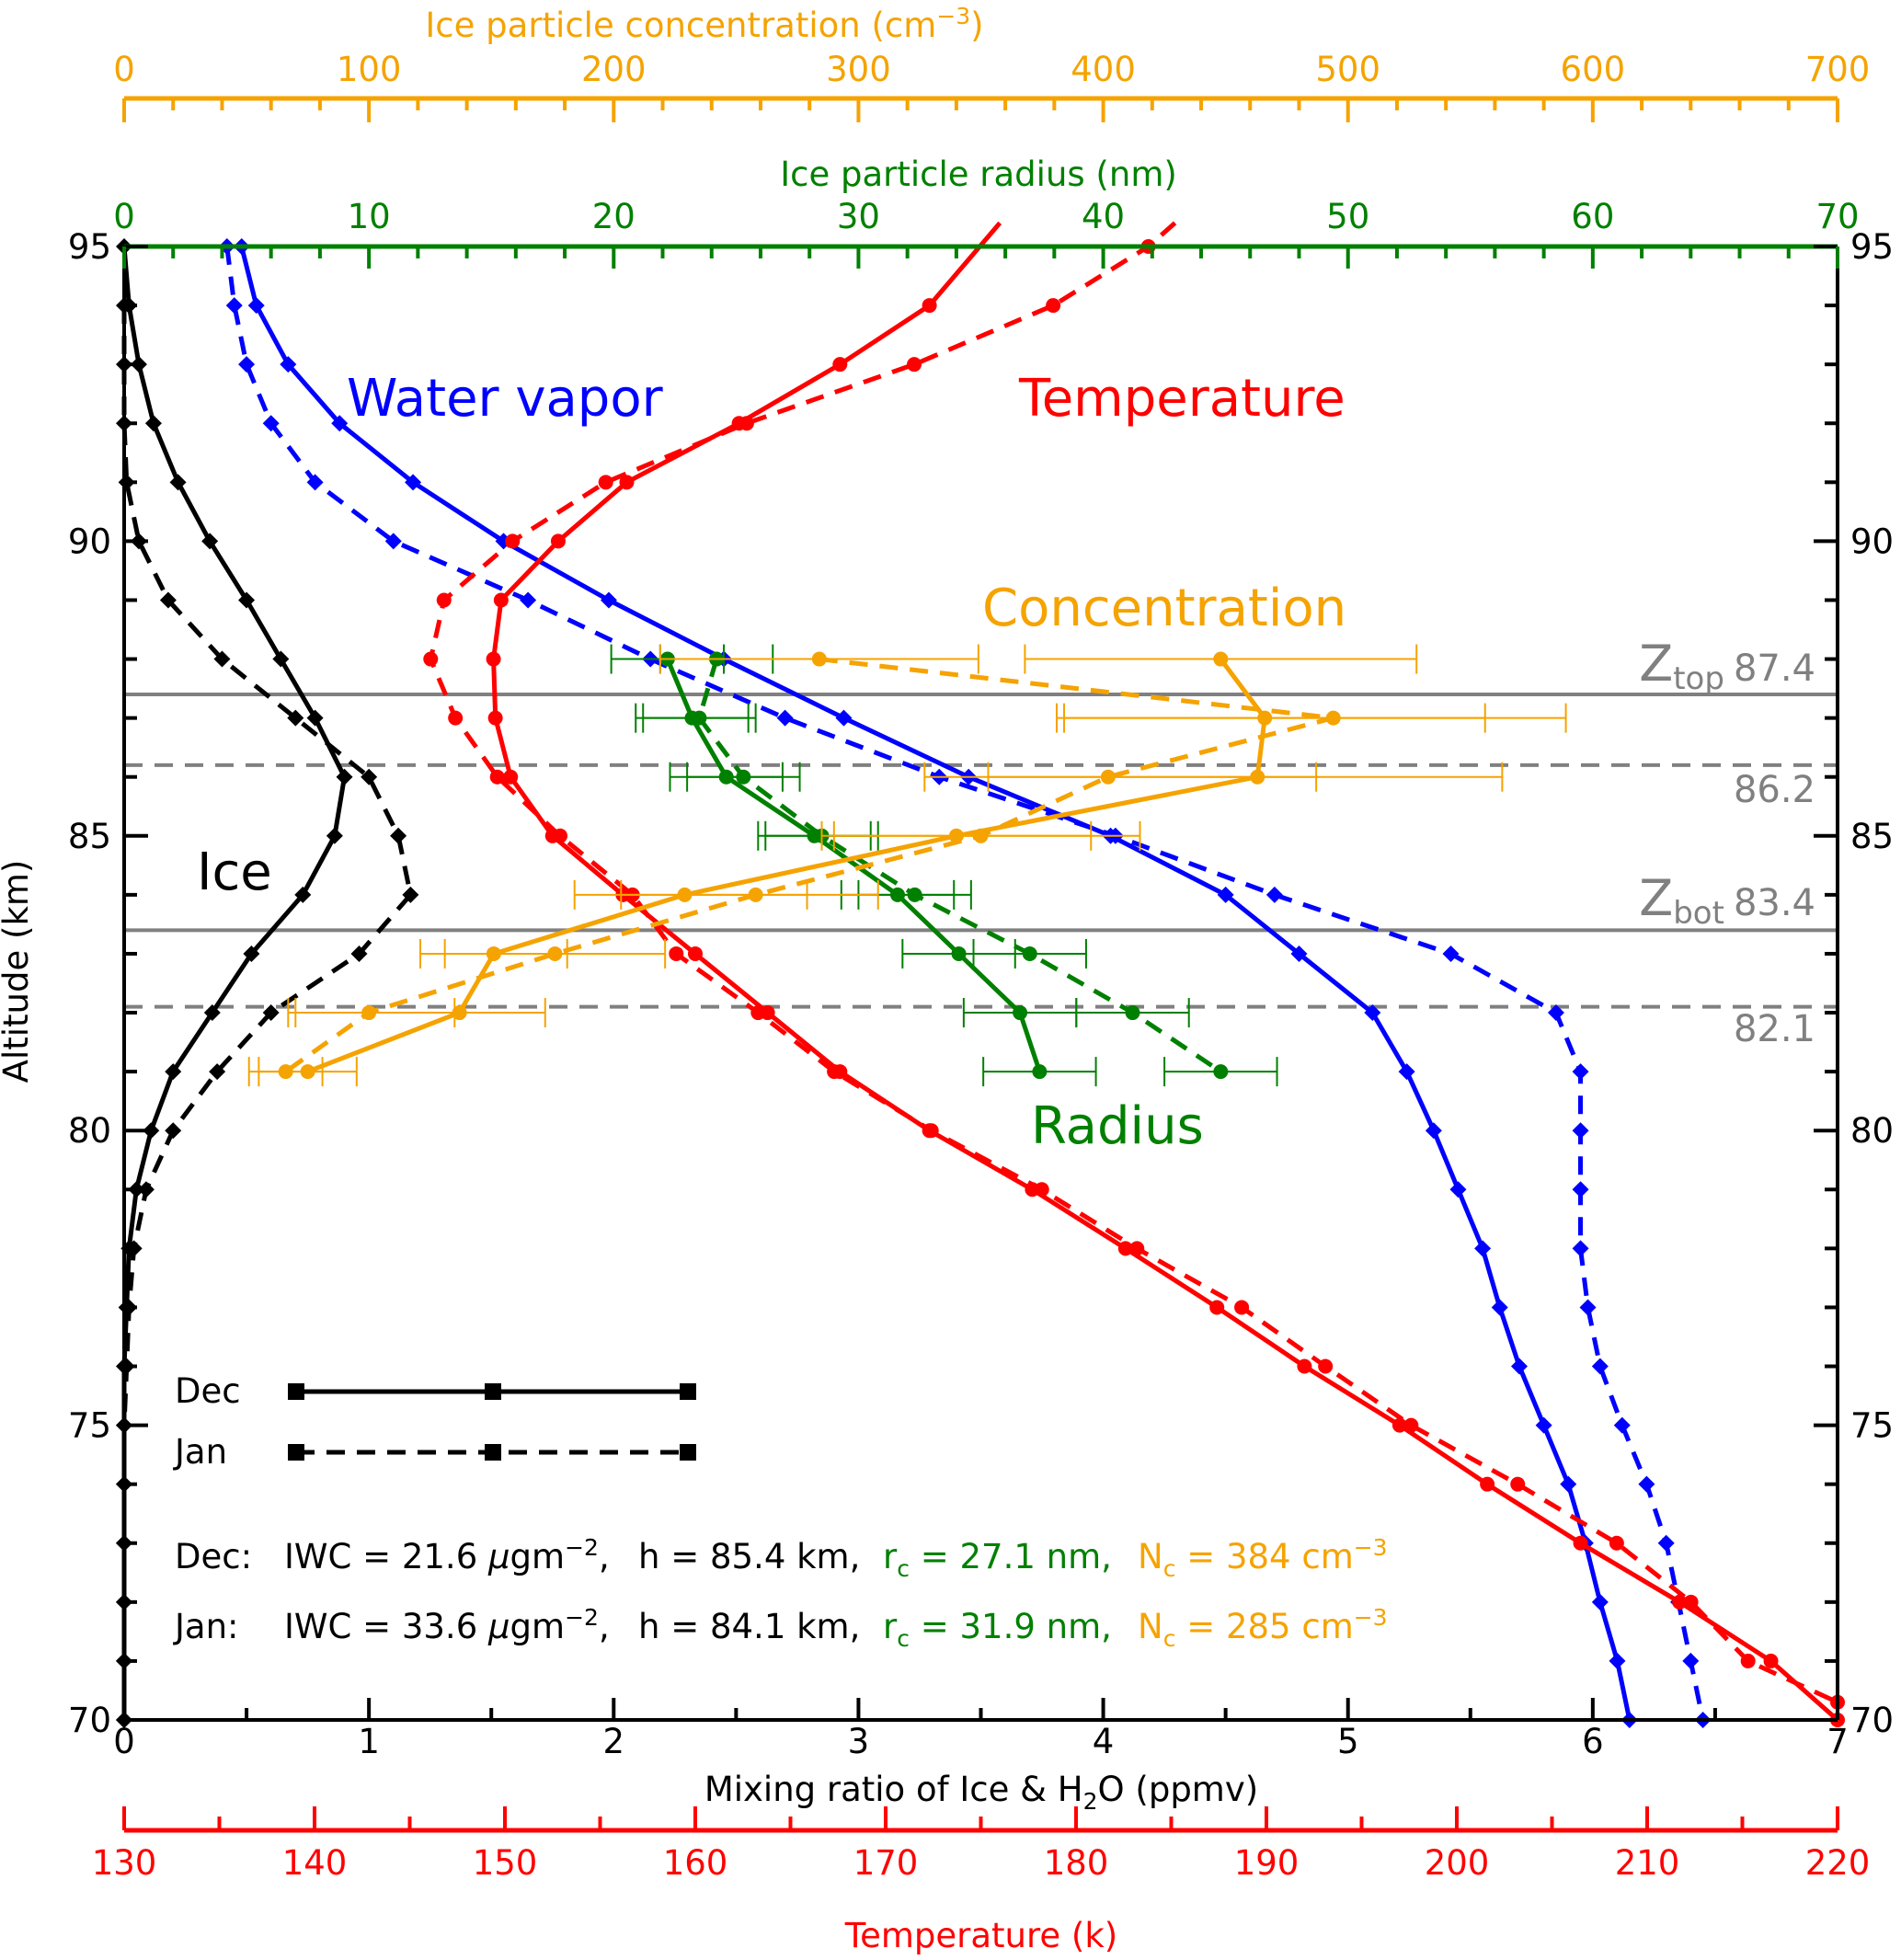 This screenshot has height=1960, width=1901. What do you see at coordinates (213, 1556) in the screenshot?
I see `stats-dec-month: Dec:` at bounding box center [213, 1556].